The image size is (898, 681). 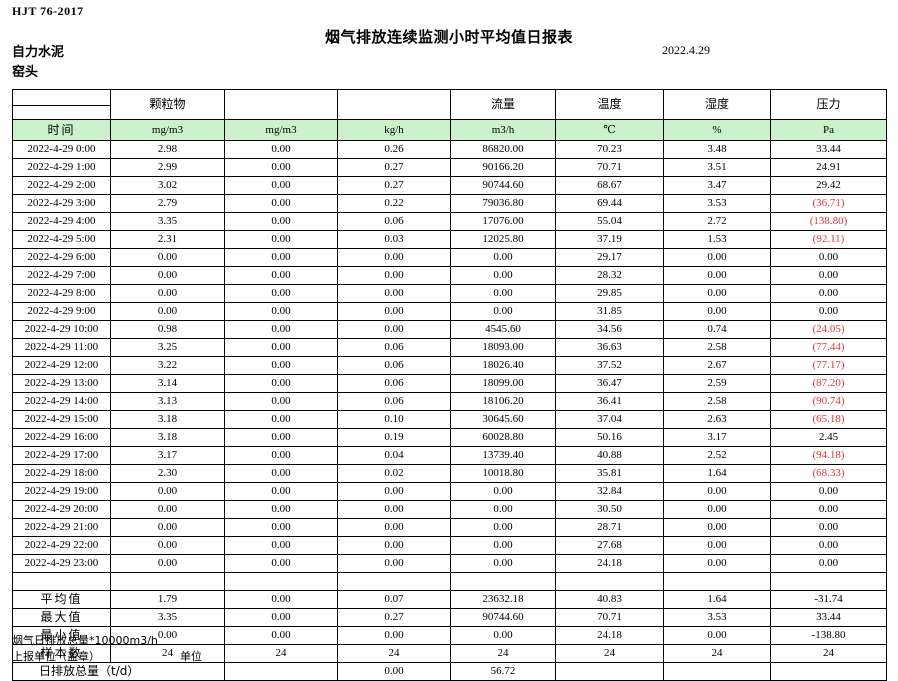 What do you see at coordinates (717, 617) in the screenshot?
I see `stat-cell-c6: 3.53` at bounding box center [717, 617].